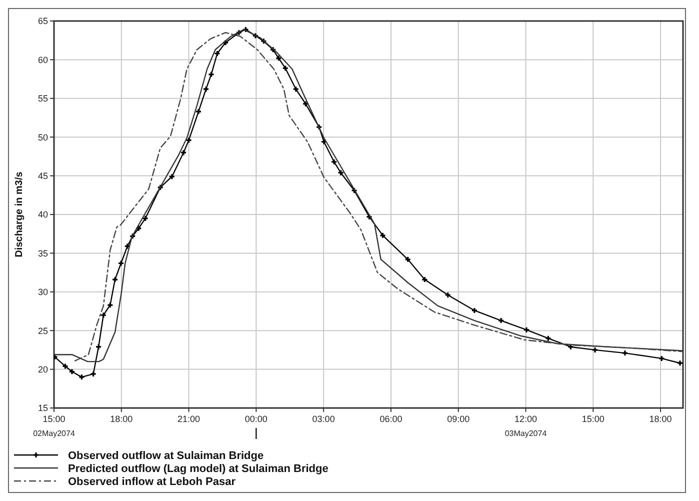 The image size is (699, 501). I want to click on x-tick-label: 21:00, so click(189, 419).